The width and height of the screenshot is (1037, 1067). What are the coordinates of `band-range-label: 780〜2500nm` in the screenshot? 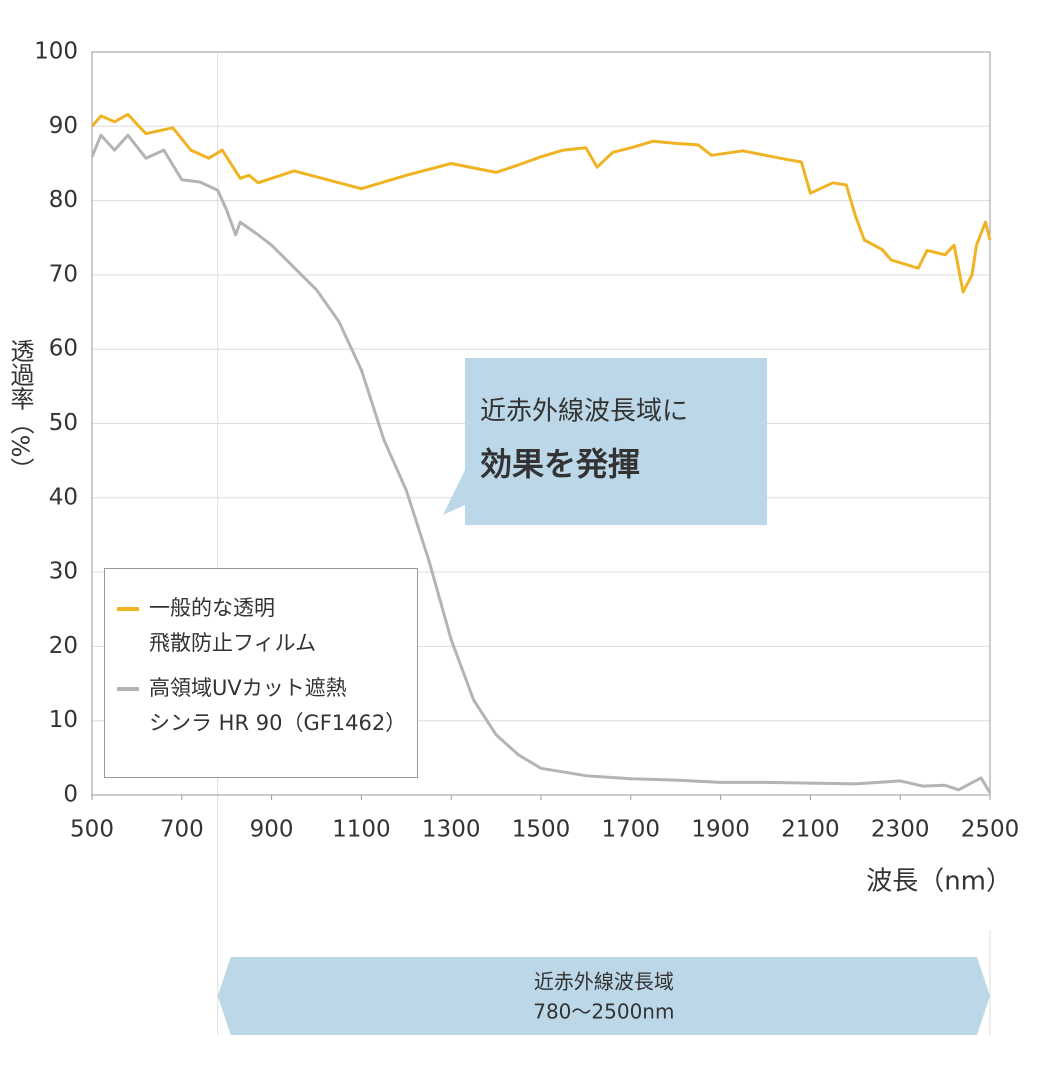 It's located at (603, 1012).